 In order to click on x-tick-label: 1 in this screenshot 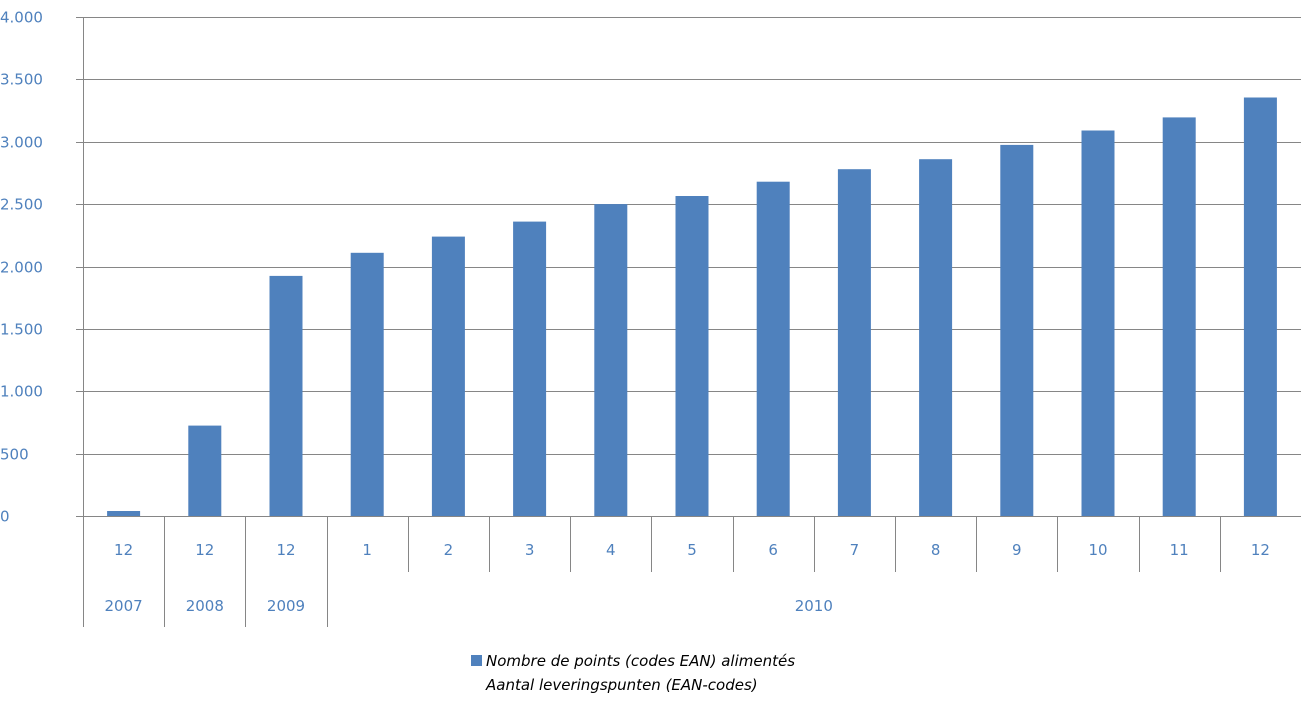, I will do `click(367, 550)`.